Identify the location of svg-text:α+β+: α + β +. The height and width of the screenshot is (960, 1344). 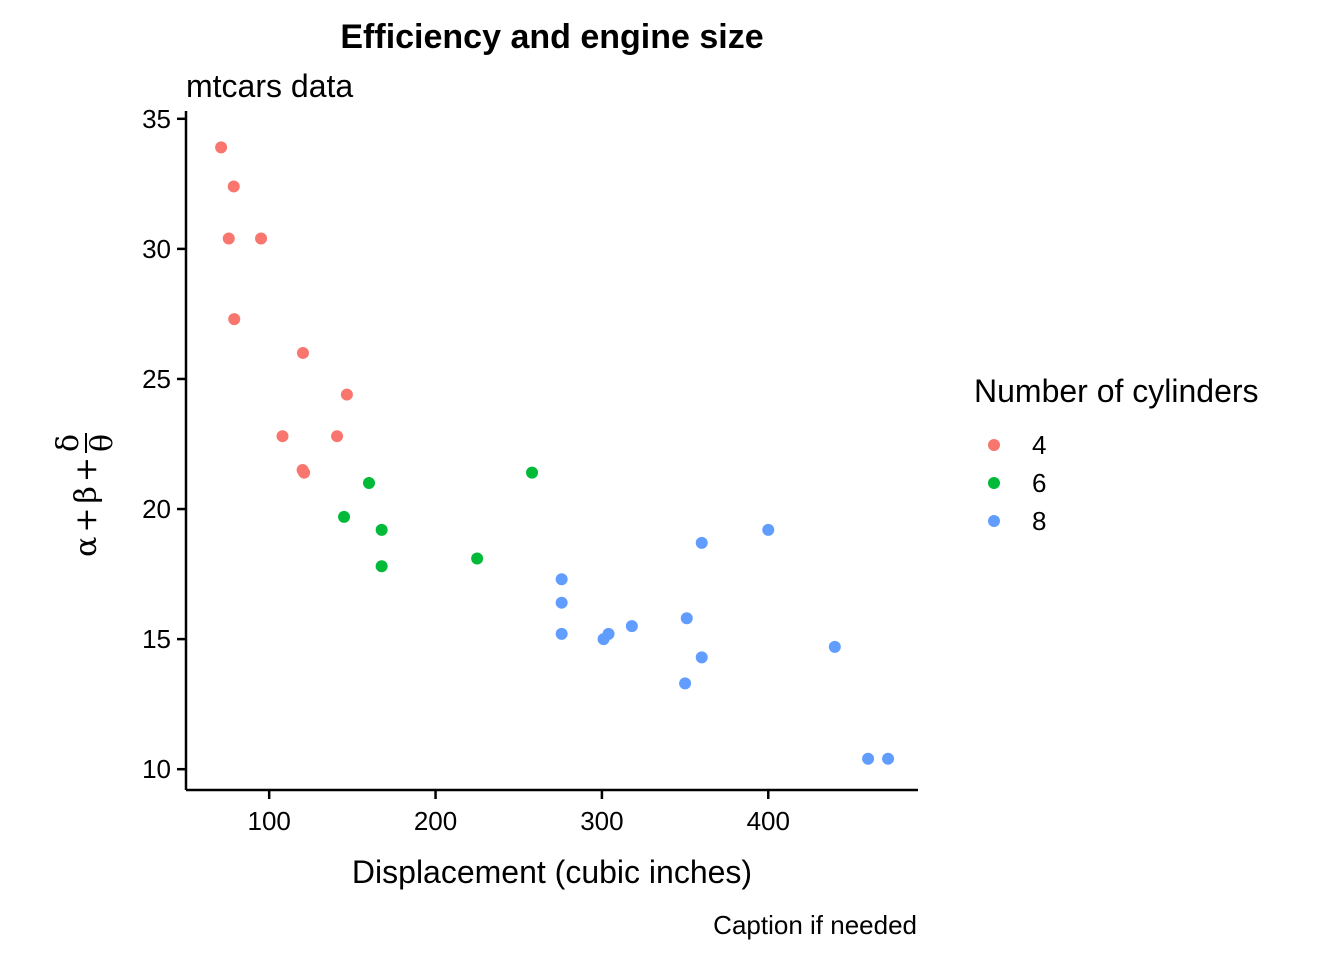
(86, 507).